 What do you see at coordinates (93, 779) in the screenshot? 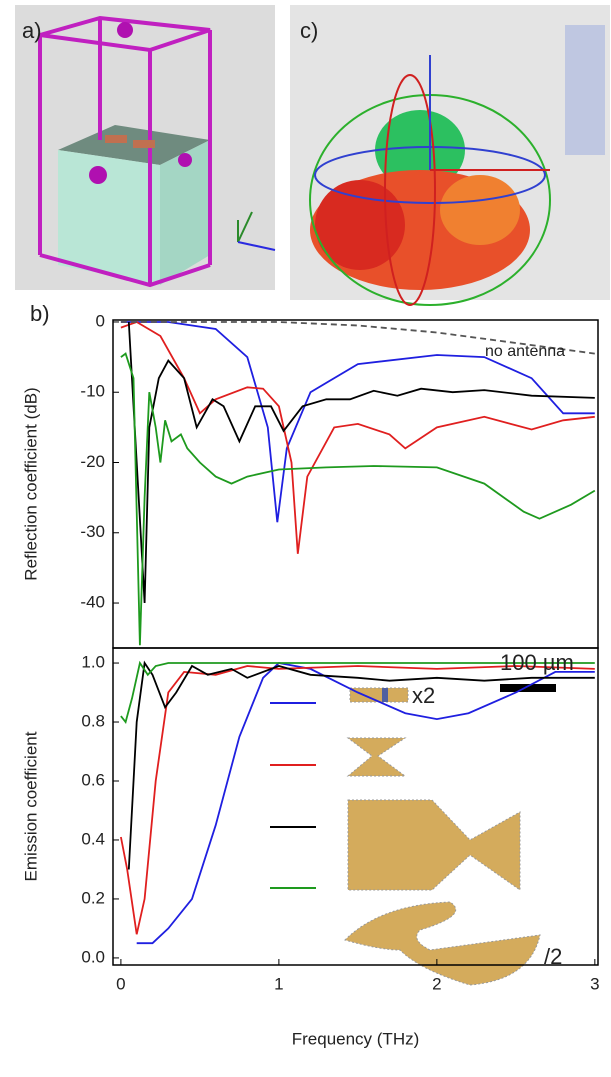
I see `y-tick-label: 0.6` at bounding box center [93, 779].